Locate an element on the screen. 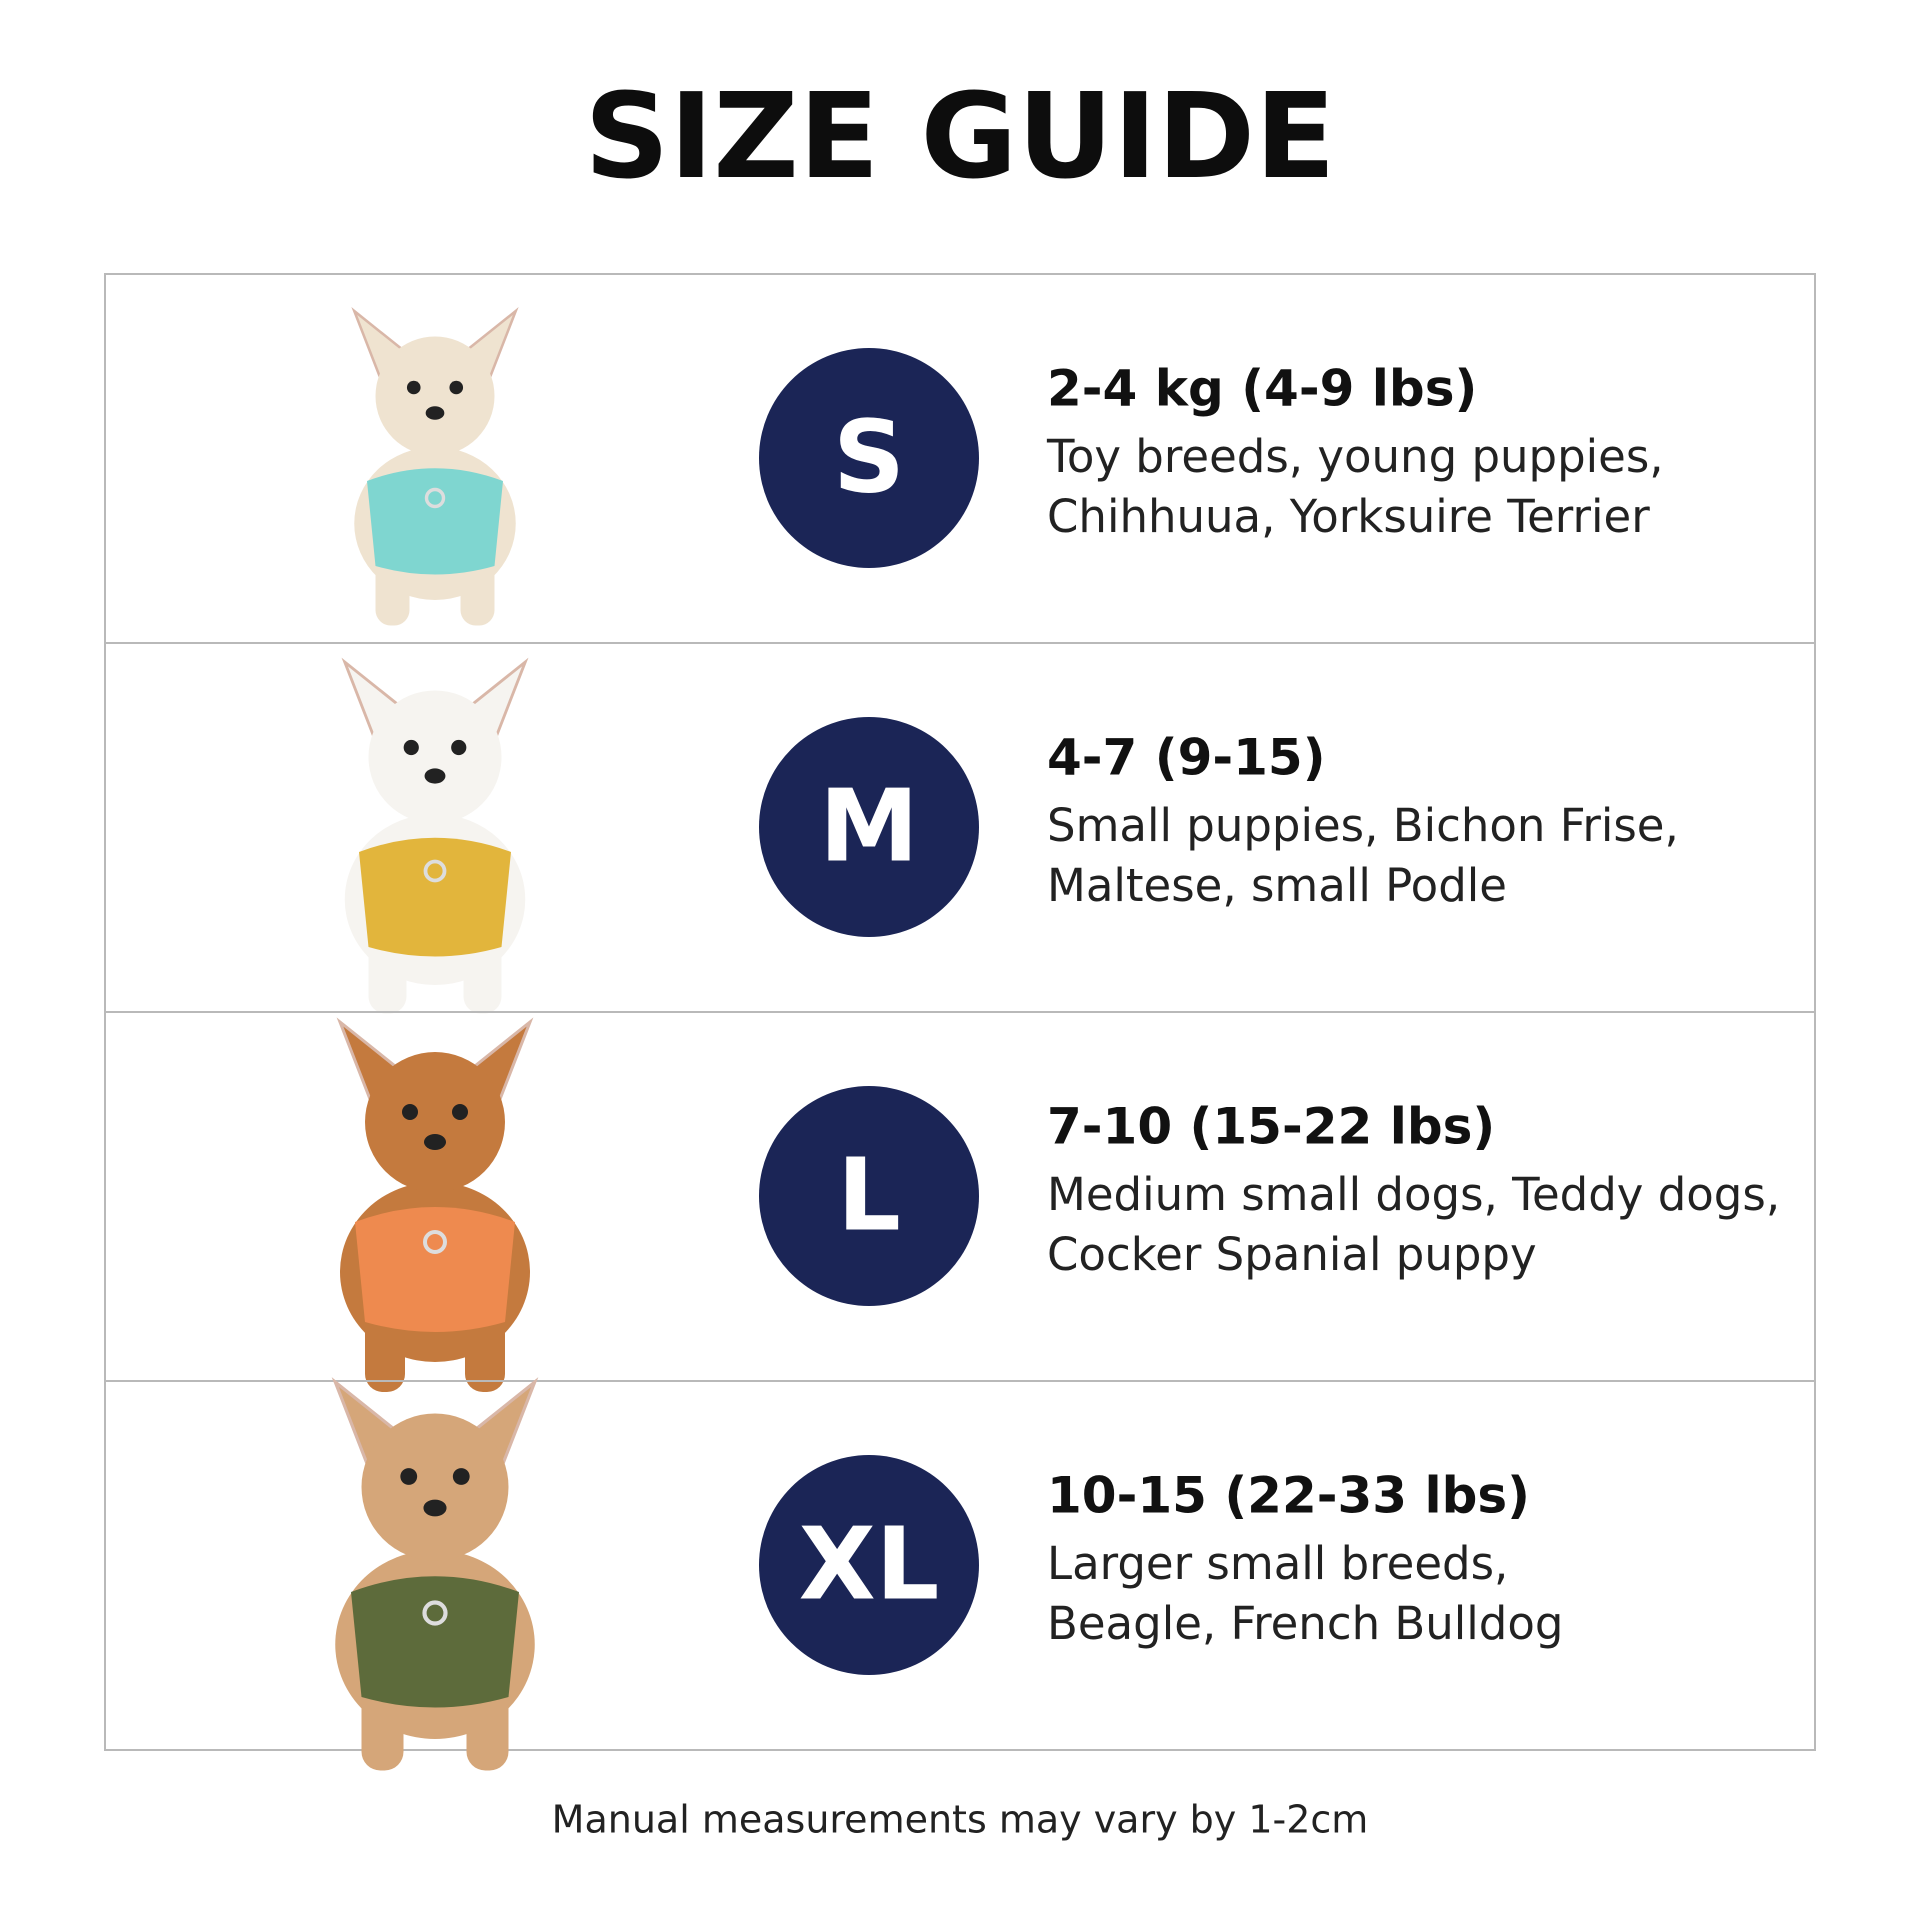  size-description: Cocker Spanial puppy is located at coordinates (1292, 1254).